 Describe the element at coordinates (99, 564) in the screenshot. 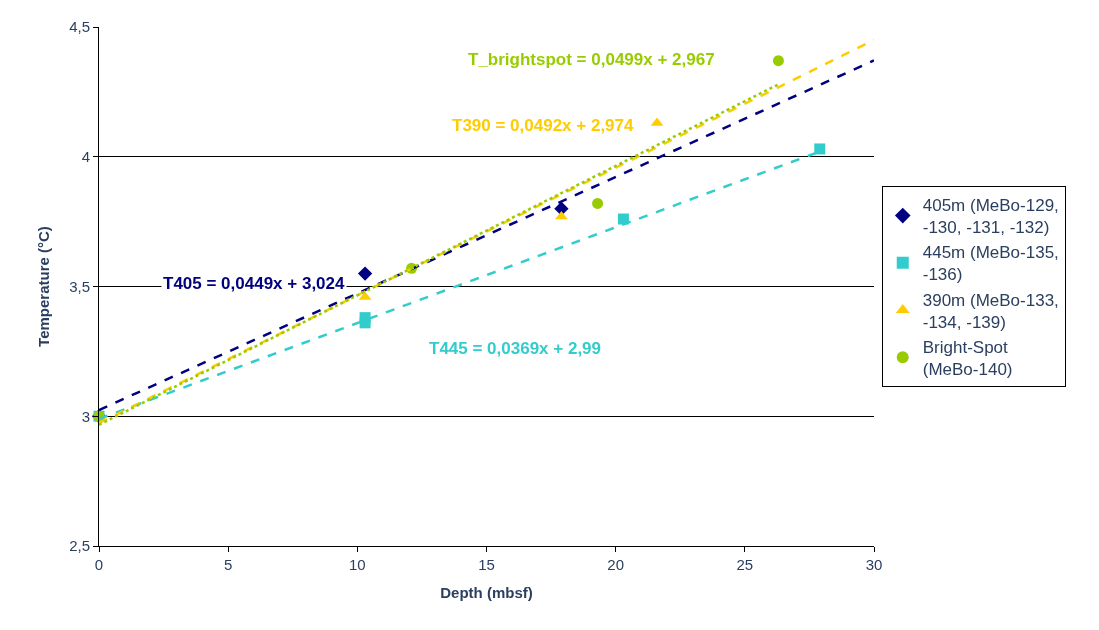

I see `x-tick-label: 0` at that location.